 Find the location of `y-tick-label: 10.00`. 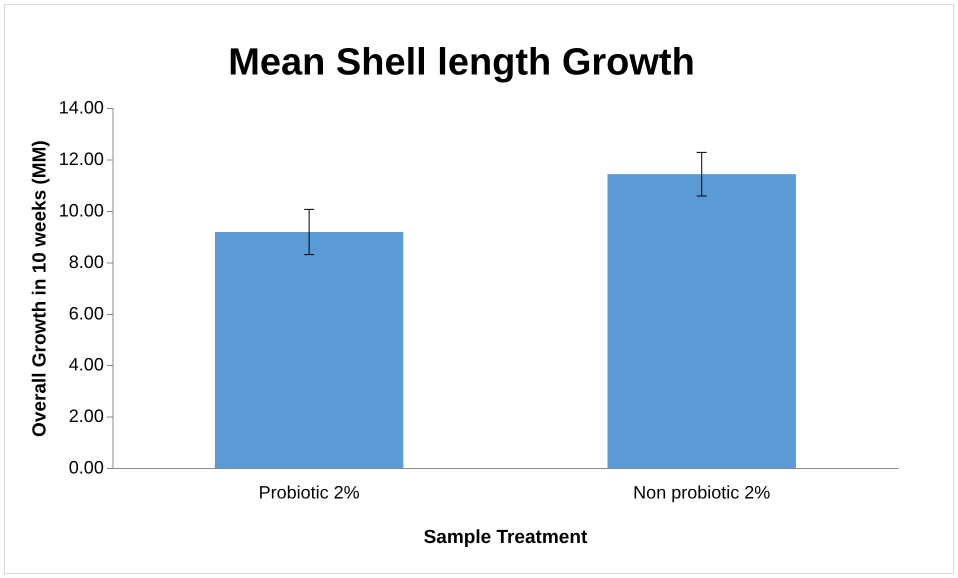

y-tick-label: 10.00 is located at coordinates (81, 210).